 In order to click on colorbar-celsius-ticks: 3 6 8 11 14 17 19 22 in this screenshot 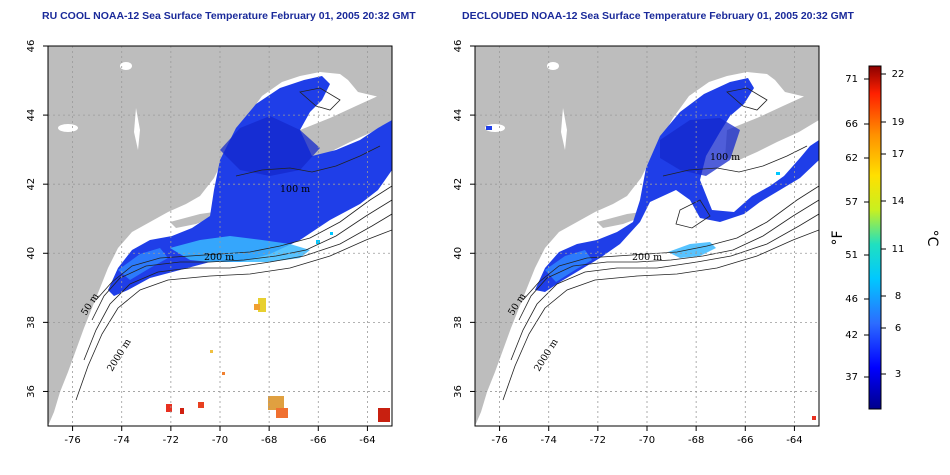, I will do `click(892, 224)`.